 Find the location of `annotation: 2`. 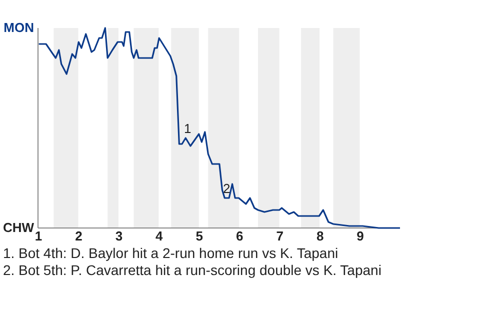

annotation: 2 is located at coordinates (226, 188).